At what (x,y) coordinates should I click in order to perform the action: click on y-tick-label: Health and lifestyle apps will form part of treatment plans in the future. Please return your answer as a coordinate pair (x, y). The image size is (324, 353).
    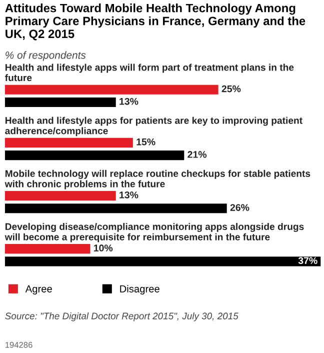
    Looking at the image, I should click on (149, 73).